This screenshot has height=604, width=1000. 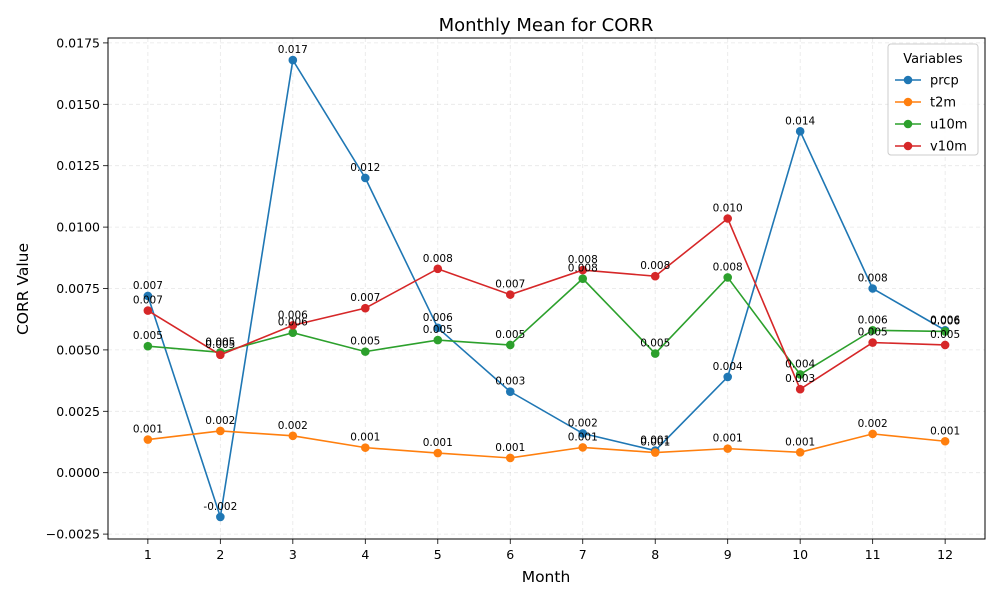 I want to click on x-tick-label: 7, so click(x=583, y=554).